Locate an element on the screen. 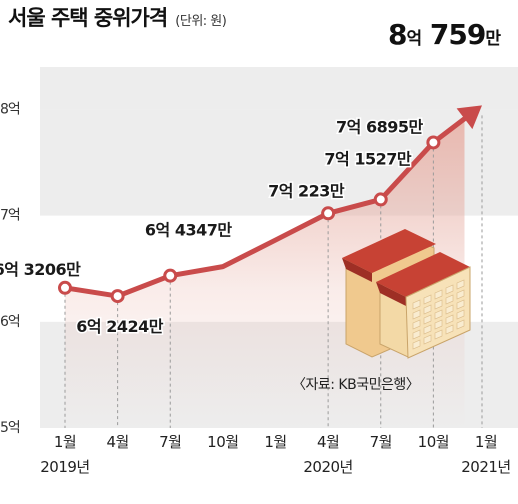  data-label: 7억 1527만 is located at coordinates (367, 158).